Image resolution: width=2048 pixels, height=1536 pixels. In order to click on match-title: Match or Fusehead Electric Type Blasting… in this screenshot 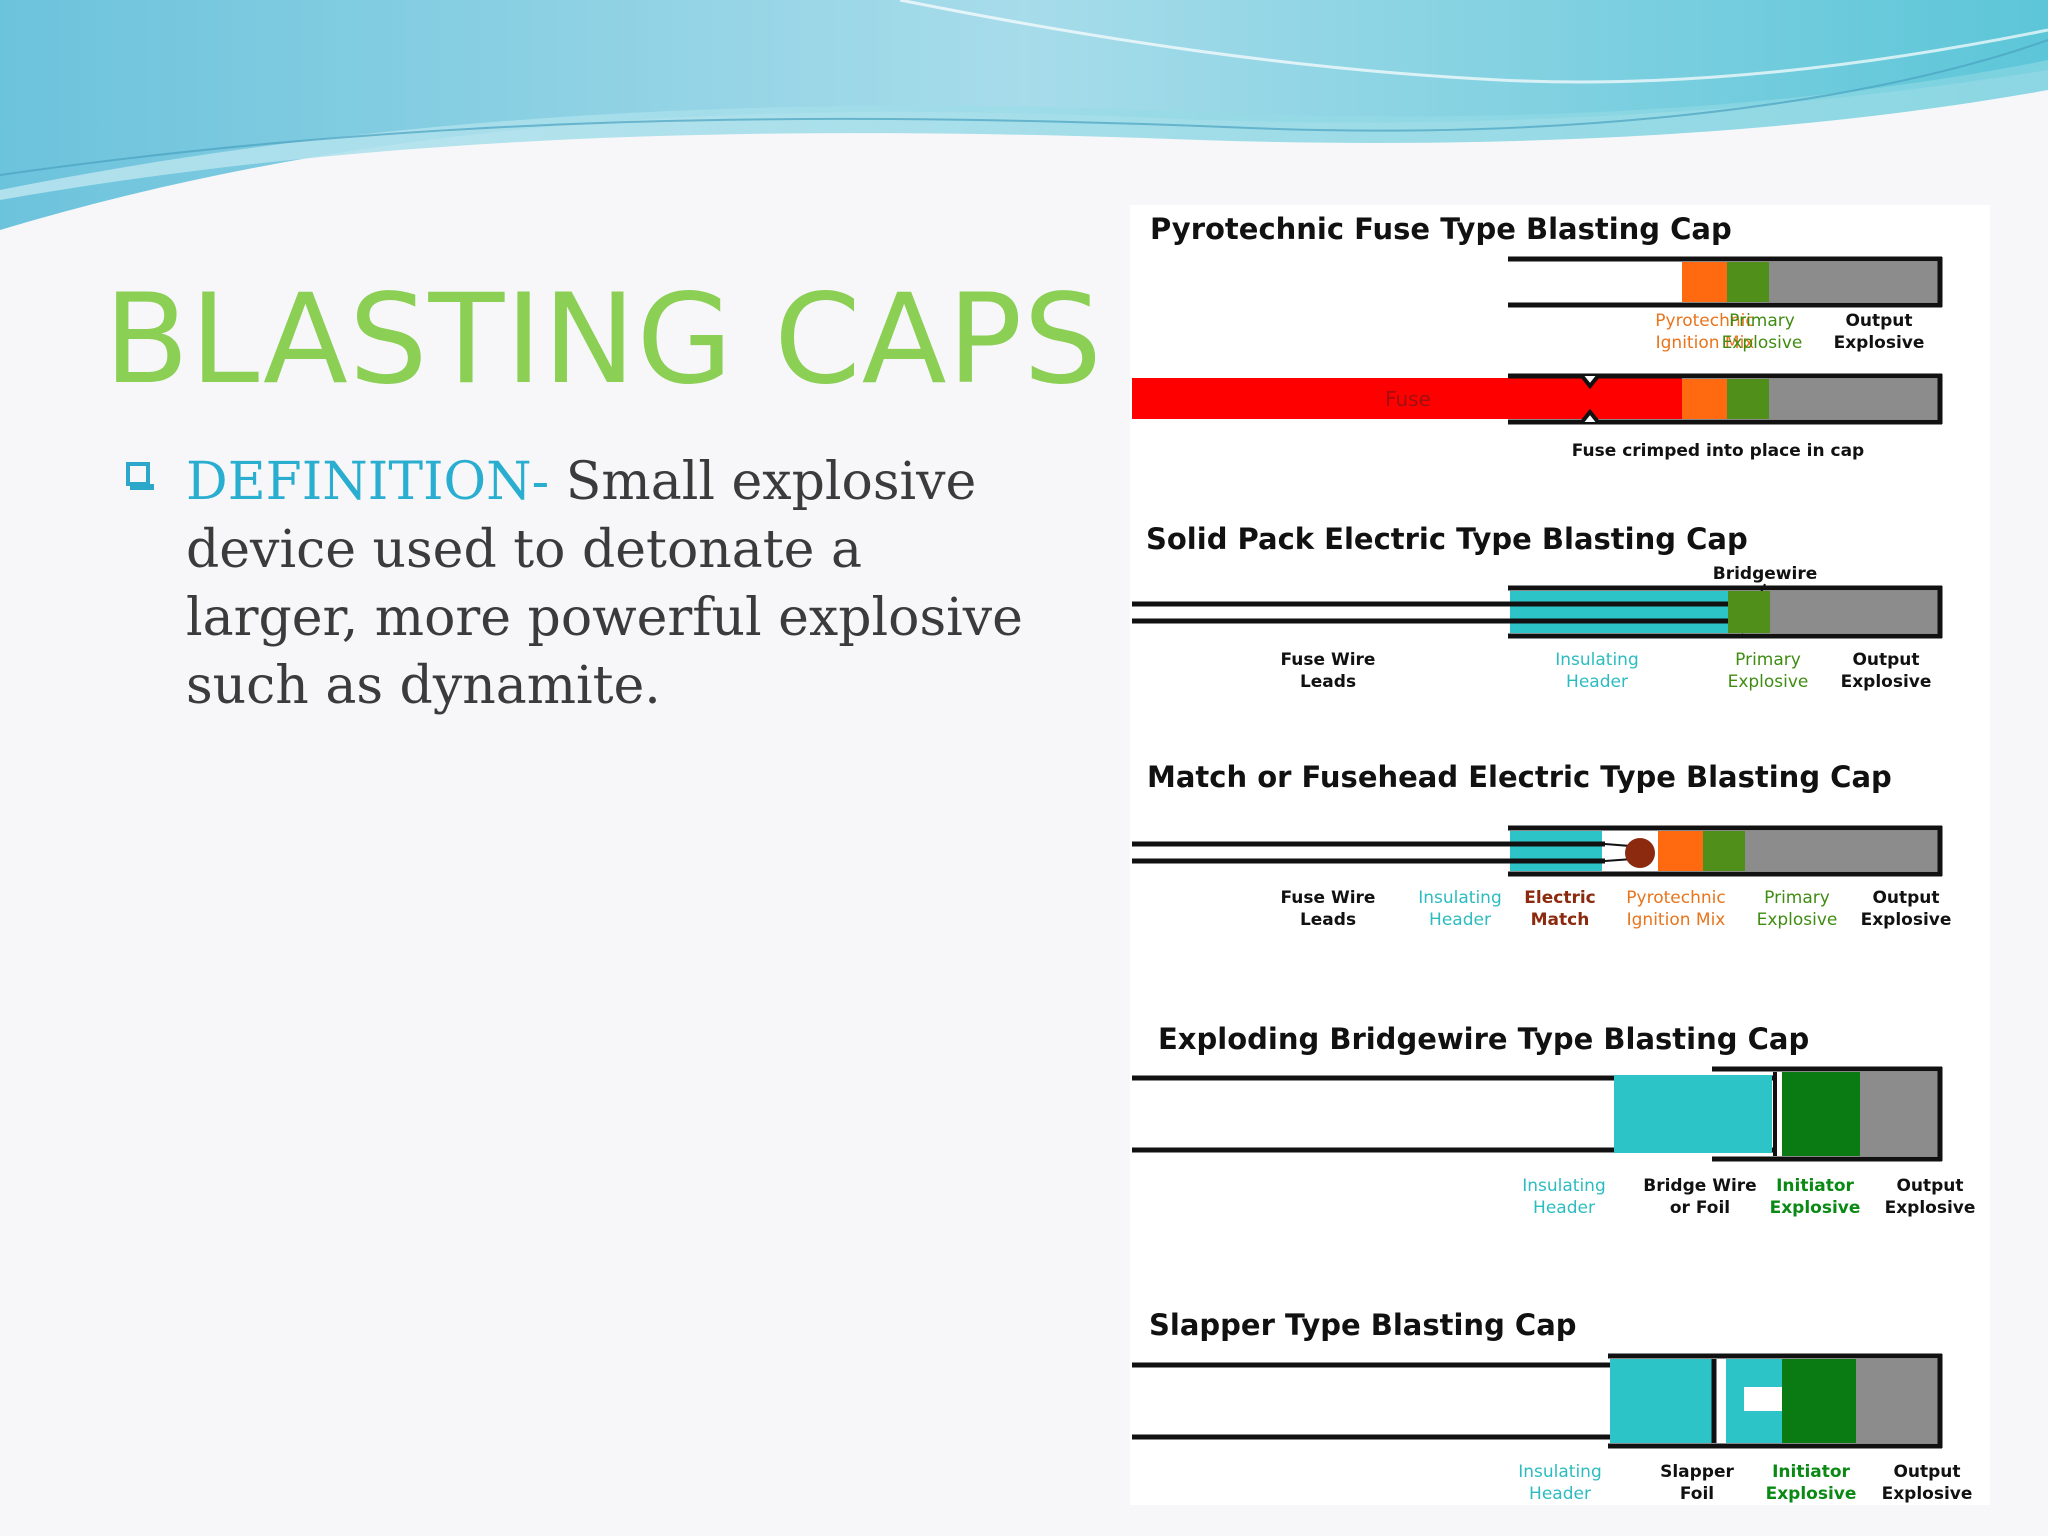, I will do `click(1519, 777)`.